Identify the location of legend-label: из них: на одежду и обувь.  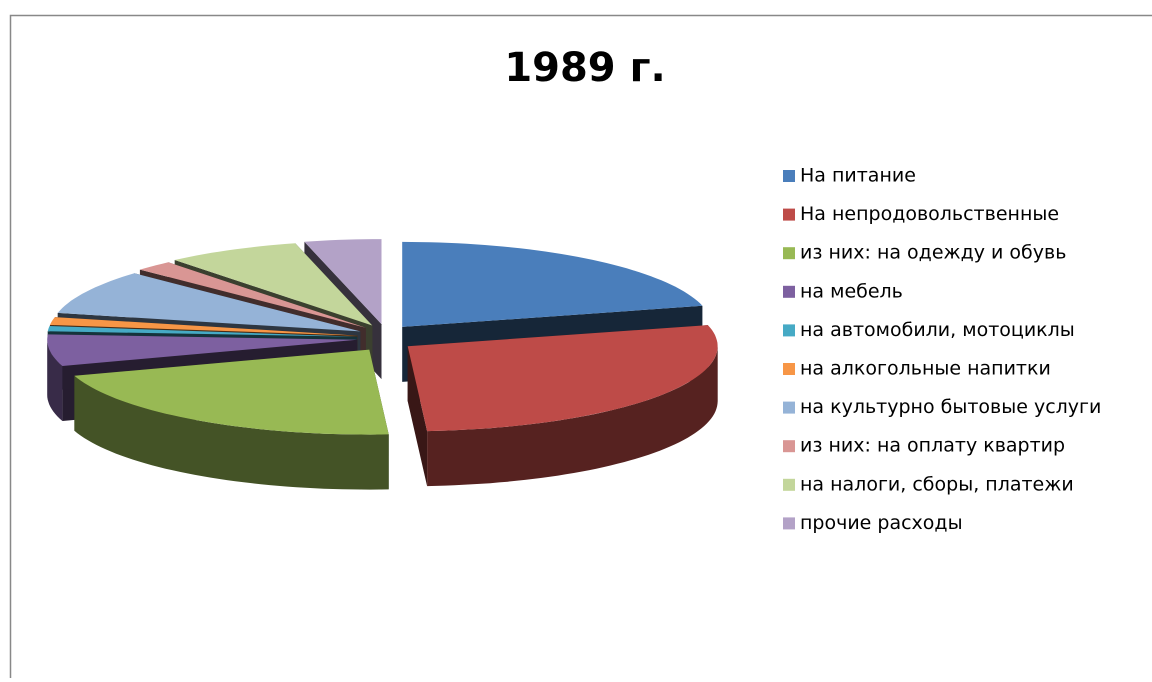
(933, 253).